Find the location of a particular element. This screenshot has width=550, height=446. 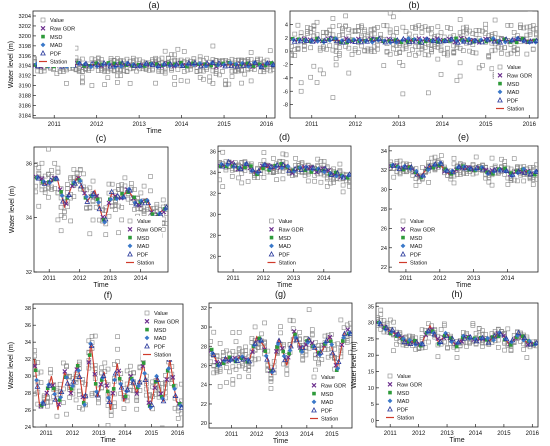

y-tick-label: 24 is located at coordinates (204, 386).